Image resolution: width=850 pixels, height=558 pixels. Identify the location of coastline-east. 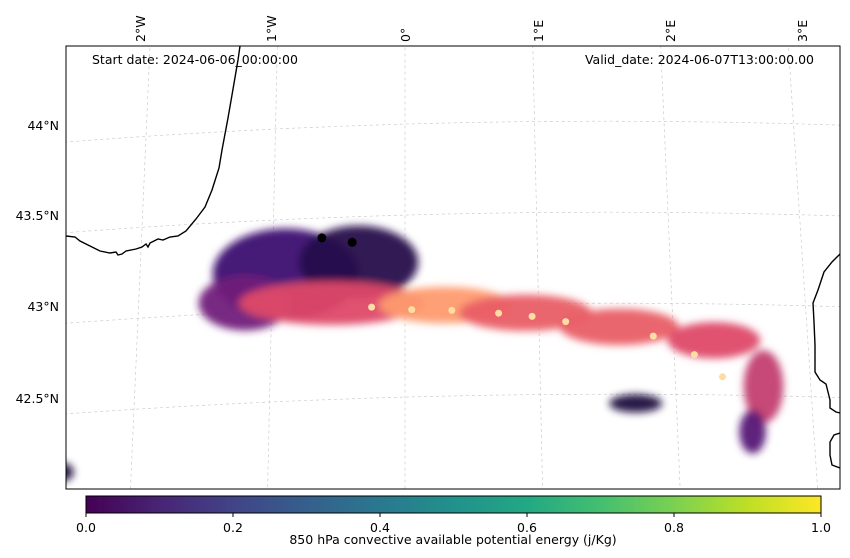
(826, 333).